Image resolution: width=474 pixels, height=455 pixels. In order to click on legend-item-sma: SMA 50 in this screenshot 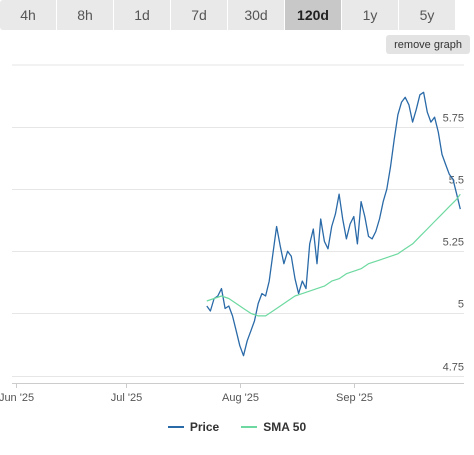, I will do `click(273, 427)`.